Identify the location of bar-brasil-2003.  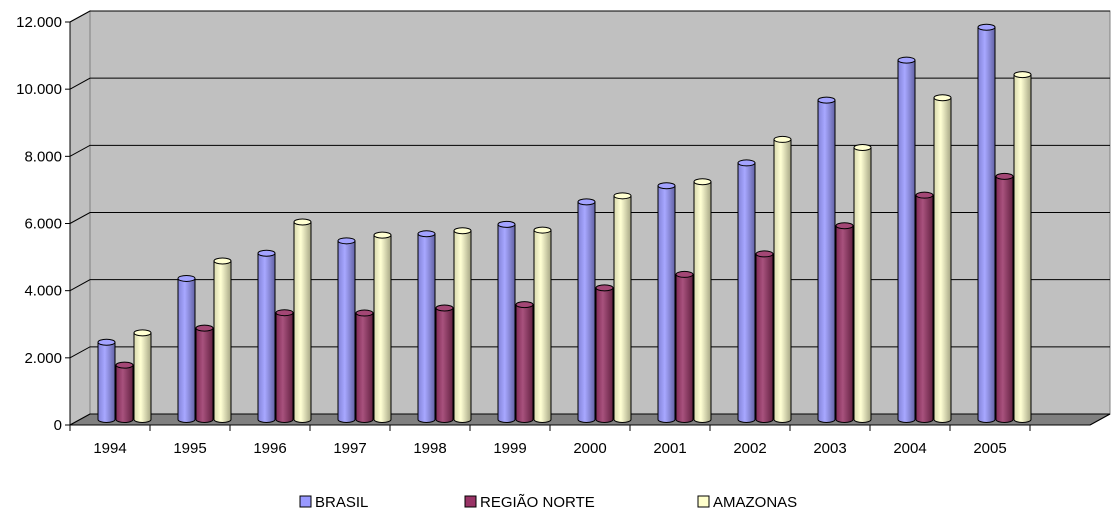
(826, 259).